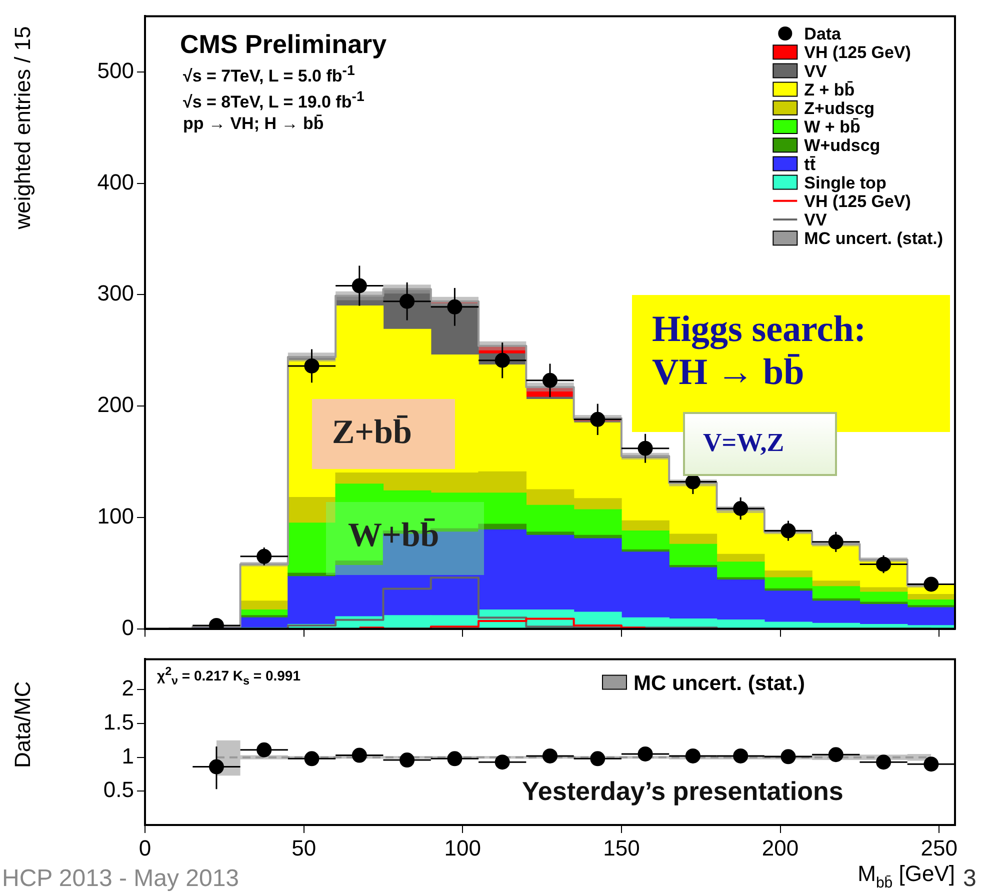 The width and height of the screenshot is (981, 893). What do you see at coordinates (683, 791) in the screenshot?
I see `annotation: Yesterday’s presentations` at bounding box center [683, 791].